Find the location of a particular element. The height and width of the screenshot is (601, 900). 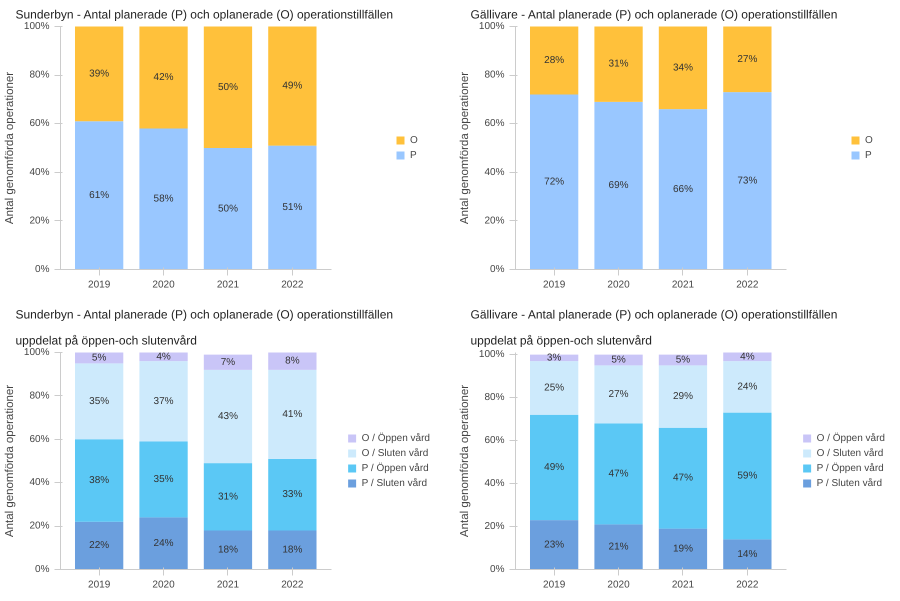

data-label: 14% is located at coordinates (747, 554).